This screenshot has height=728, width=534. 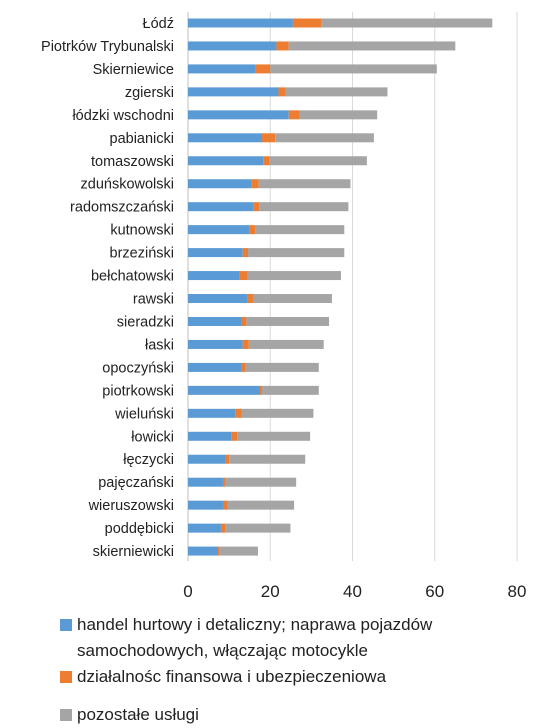 I want to click on category-label: poddębicki, so click(x=139, y=529).